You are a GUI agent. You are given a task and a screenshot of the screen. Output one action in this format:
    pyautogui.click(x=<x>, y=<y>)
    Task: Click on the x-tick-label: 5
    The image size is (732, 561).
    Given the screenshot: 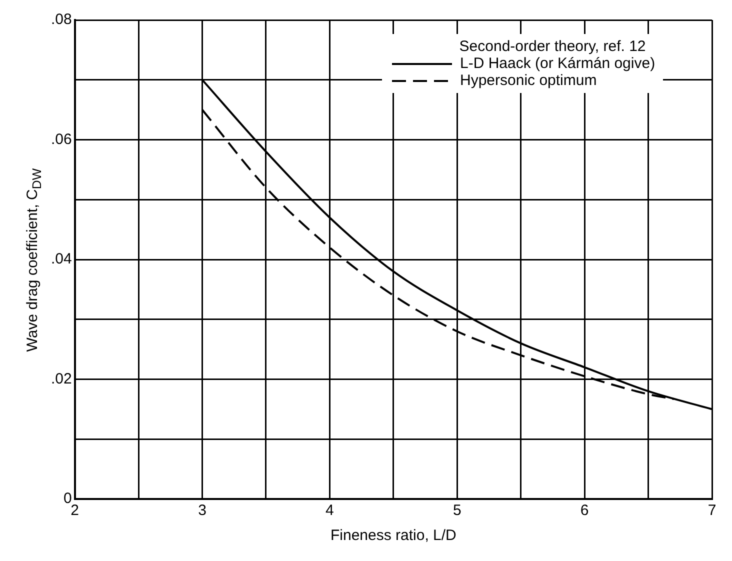 What is the action you would take?
    pyautogui.click(x=457, y=511)
    